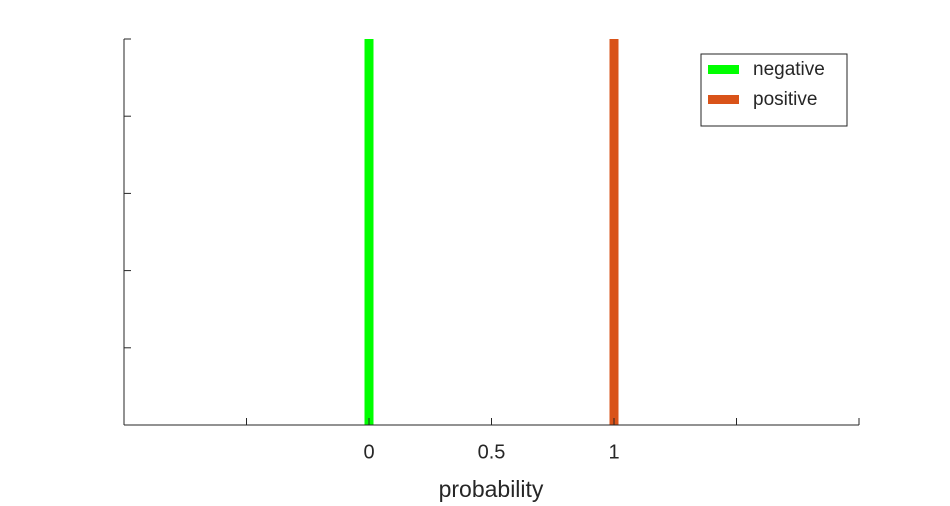 This screenshot has width=950, height=506. Describe the element at coordinates (789, 69) in the screenshot. I see `legend-label: negative` at that location.